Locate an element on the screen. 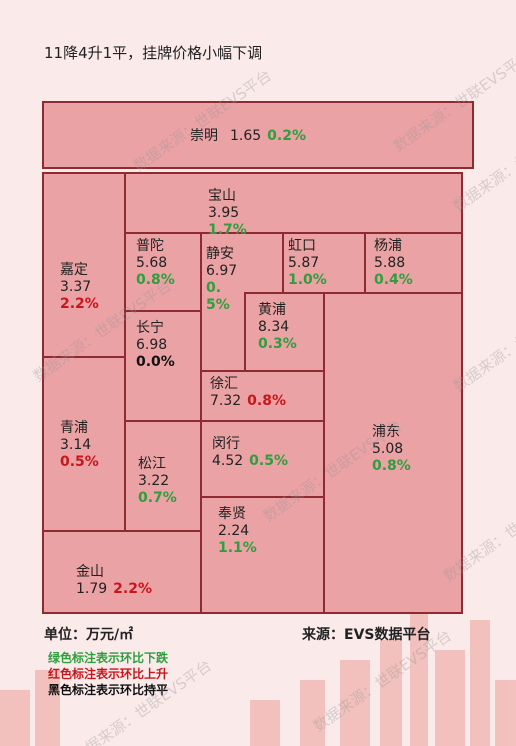 This screenshot has height=746, width=516. district-name: 松江 is located at coordinates (152, 464).